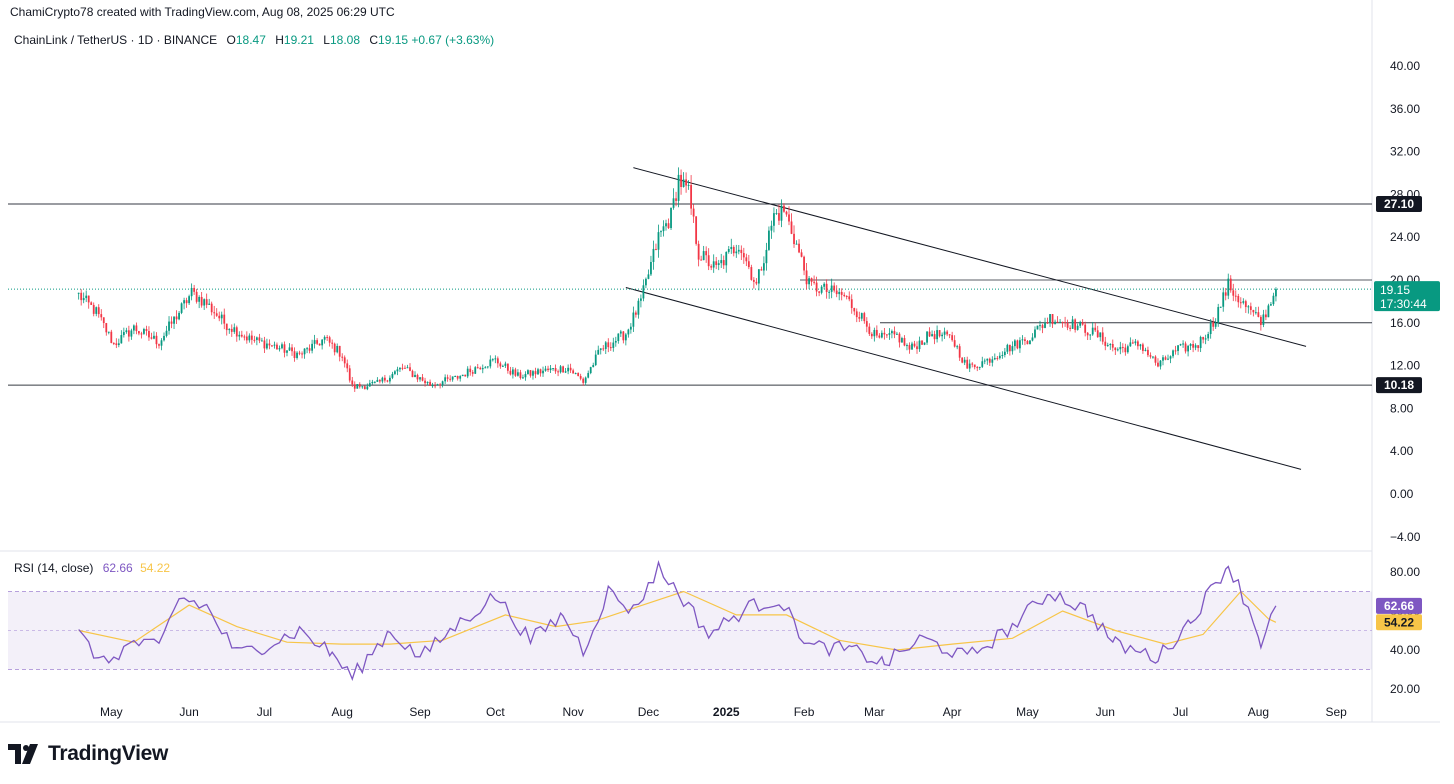 Image resolution: width=1454 pixels, height=784 pixels. Describe the element at coordinates (963, 378) in the screenshot. I see `trendline` at that location.